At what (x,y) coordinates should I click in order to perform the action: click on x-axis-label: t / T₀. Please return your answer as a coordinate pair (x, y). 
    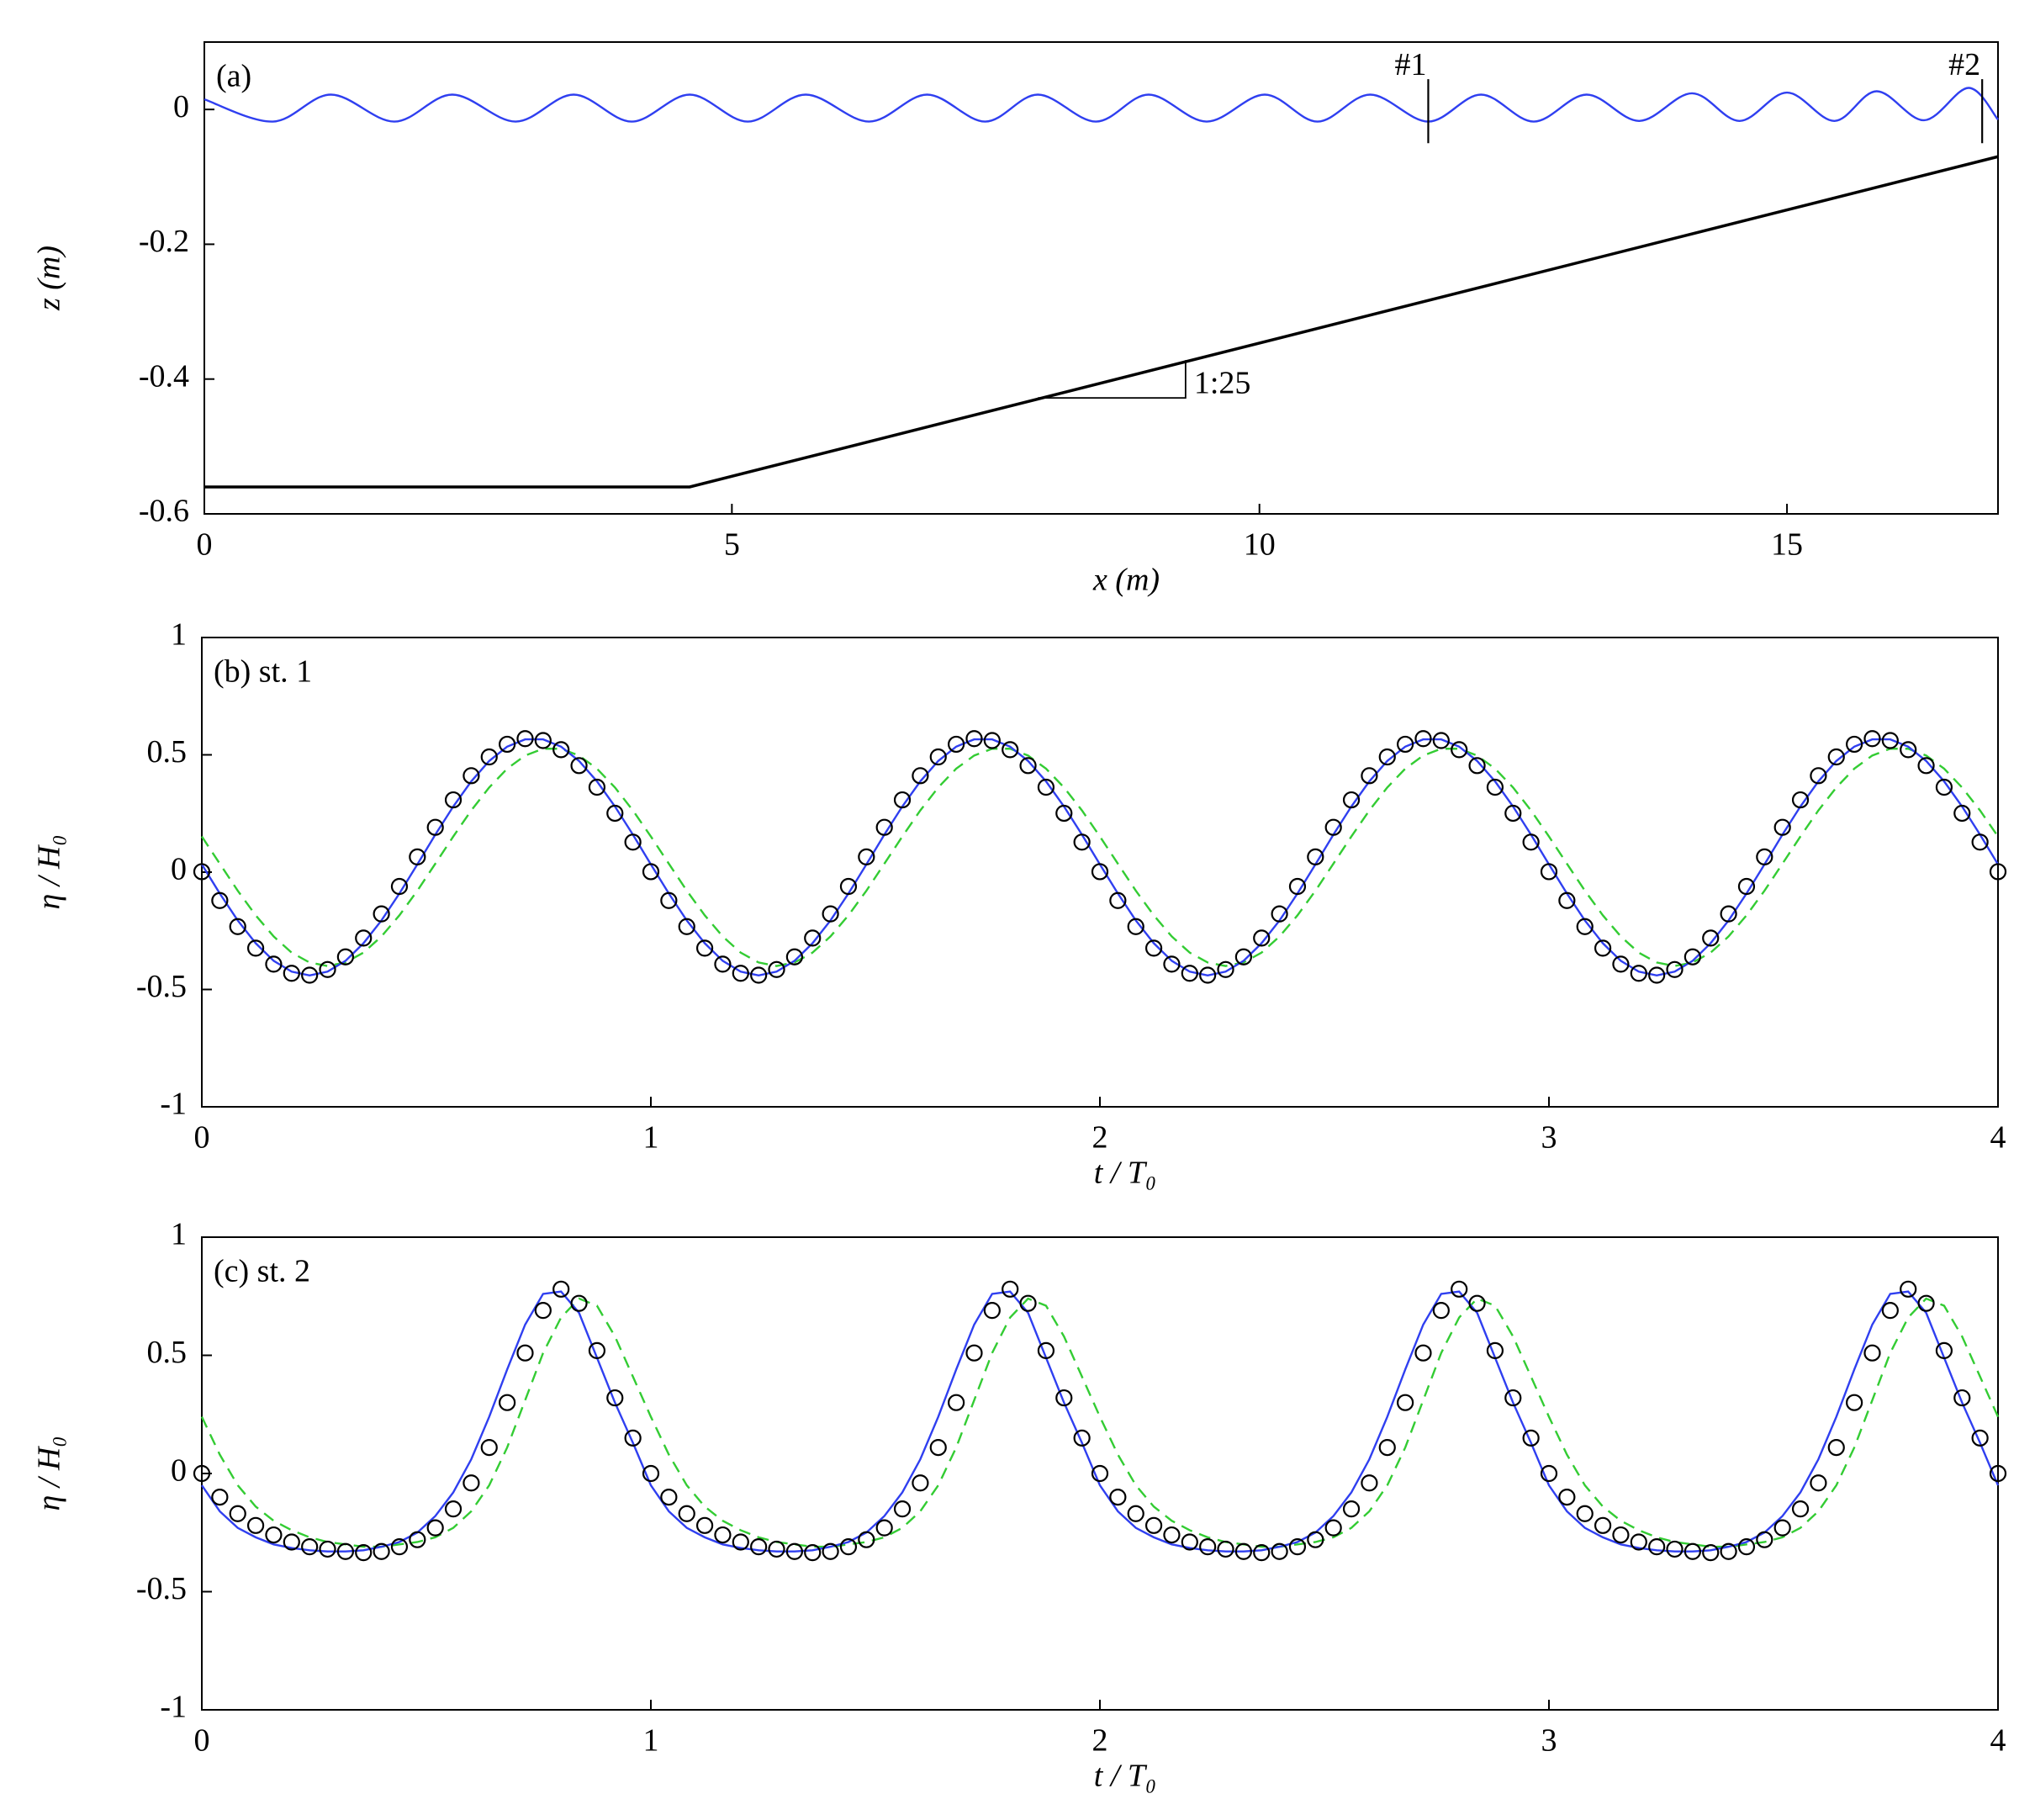
    Looking at the image, I should click on (1125, 1173).